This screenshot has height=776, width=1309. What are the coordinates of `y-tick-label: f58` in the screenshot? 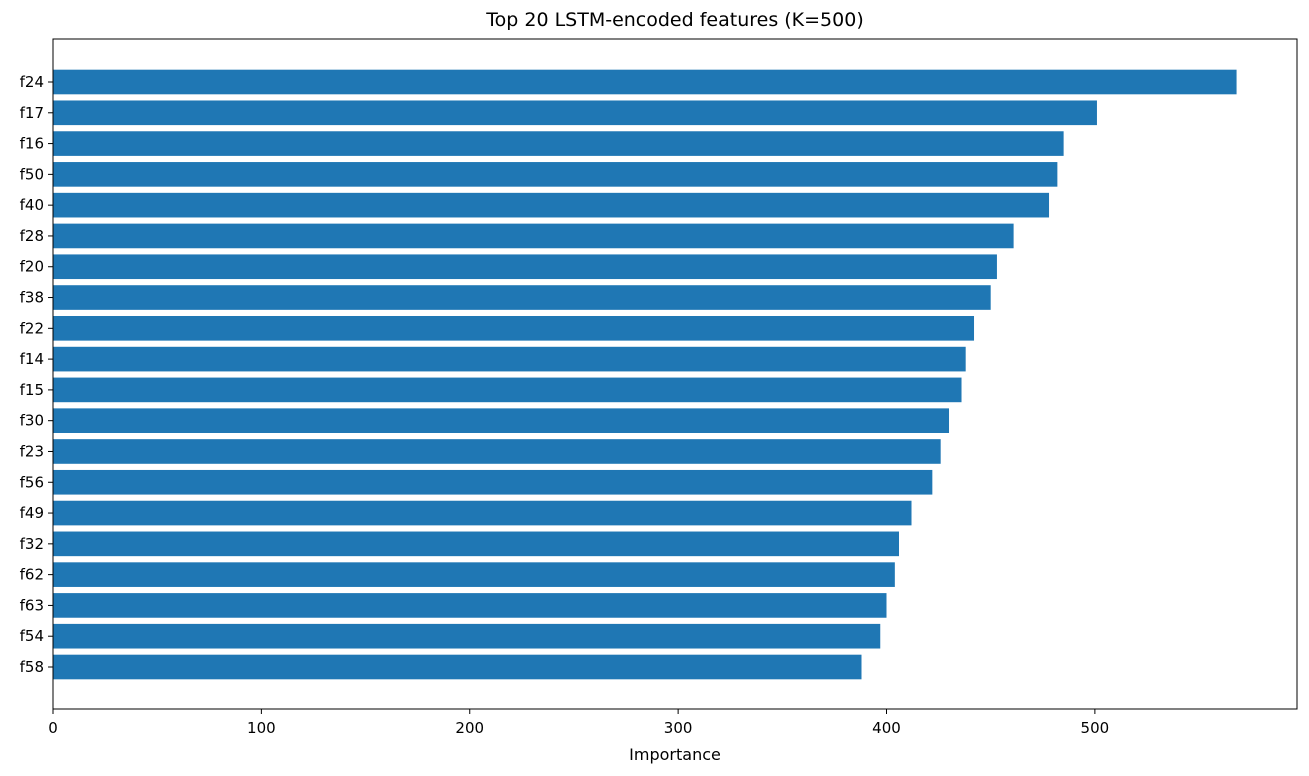 It's located at (32, 667).